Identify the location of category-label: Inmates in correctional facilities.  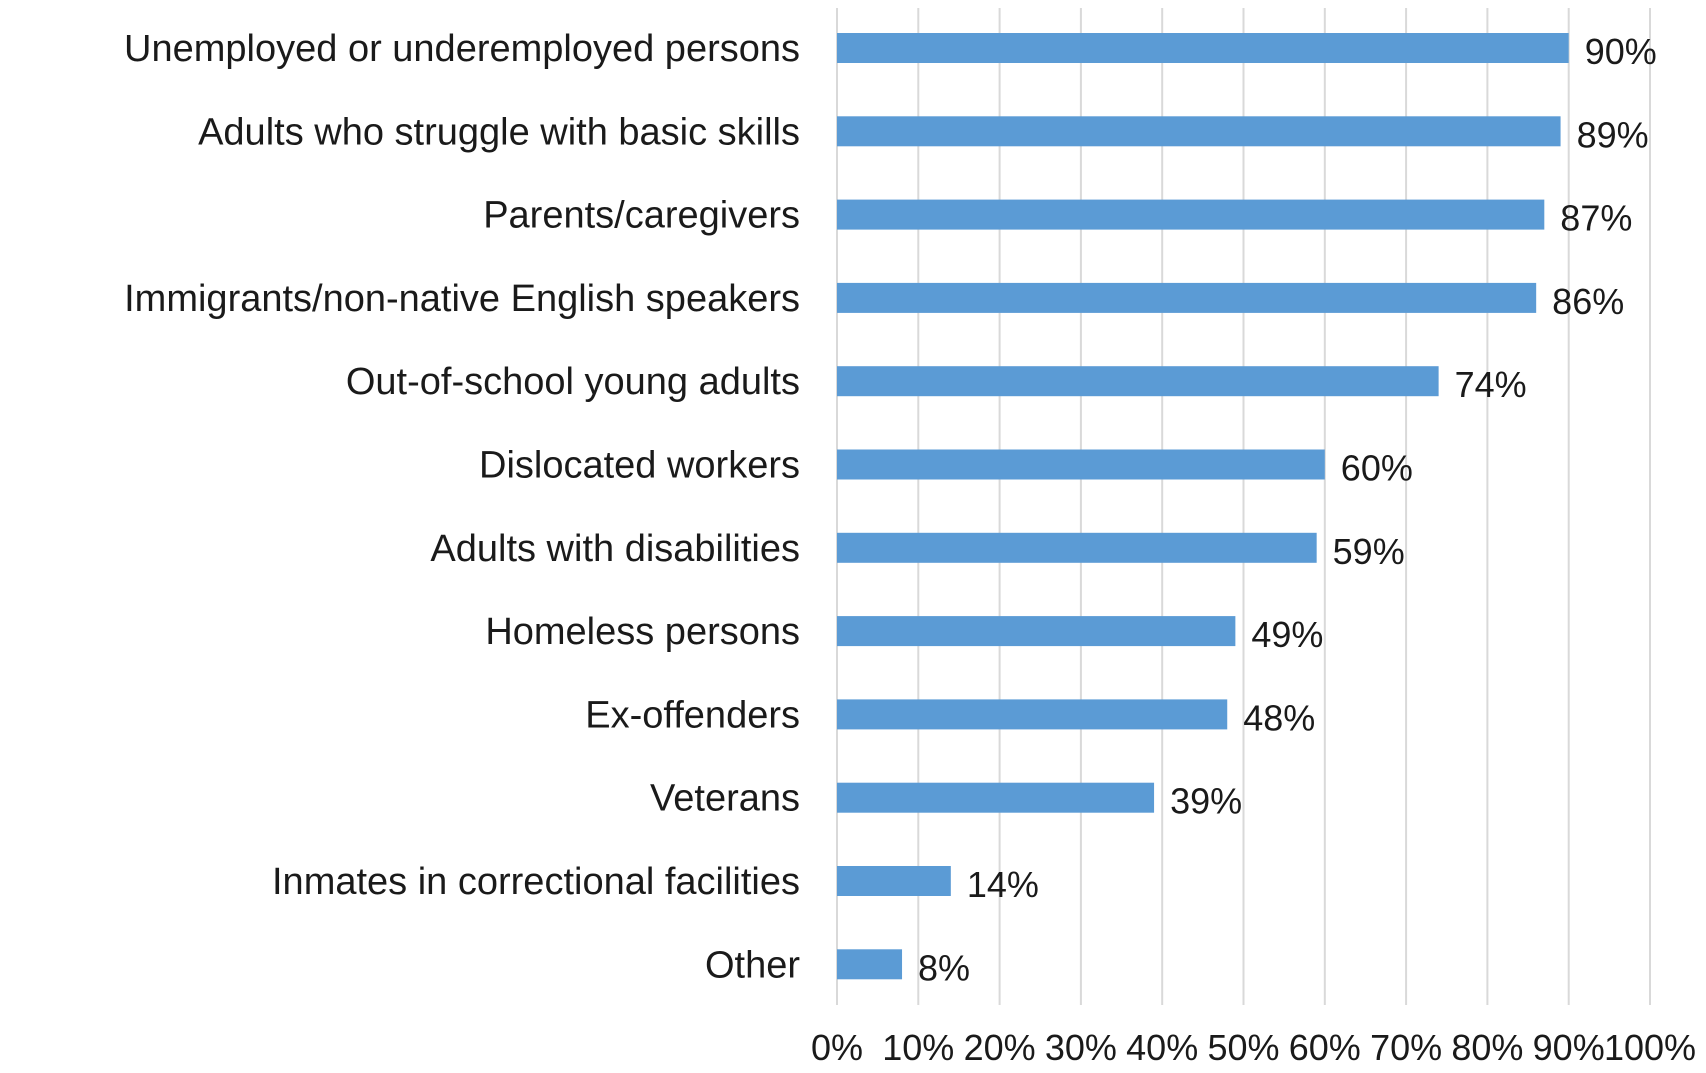
(536, 882).